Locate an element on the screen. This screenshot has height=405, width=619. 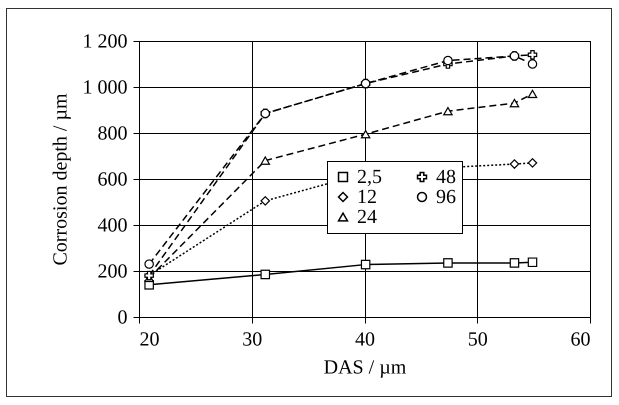
x-tick-label: 30 is located at coordinates (252, 339).